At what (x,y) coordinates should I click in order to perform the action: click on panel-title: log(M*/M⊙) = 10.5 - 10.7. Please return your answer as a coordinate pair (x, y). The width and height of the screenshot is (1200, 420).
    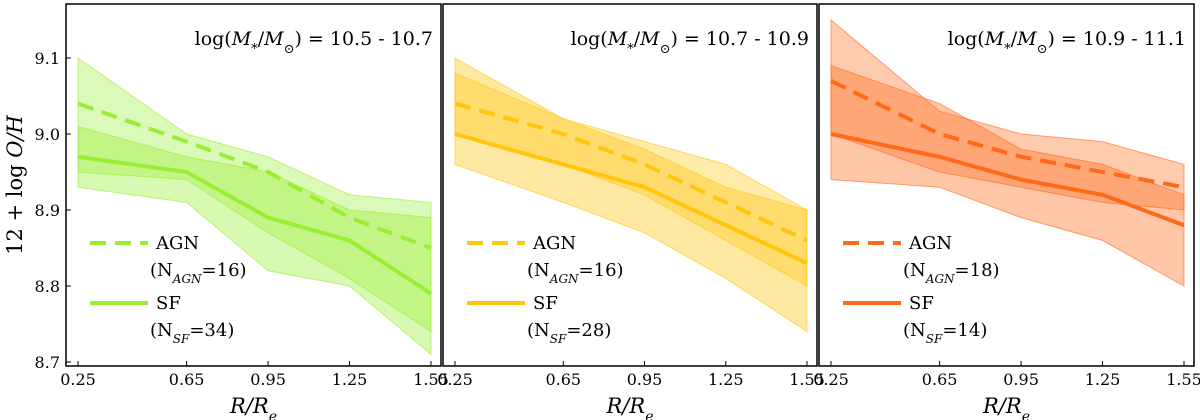
    Looking at the image, I should click on (314, 42).